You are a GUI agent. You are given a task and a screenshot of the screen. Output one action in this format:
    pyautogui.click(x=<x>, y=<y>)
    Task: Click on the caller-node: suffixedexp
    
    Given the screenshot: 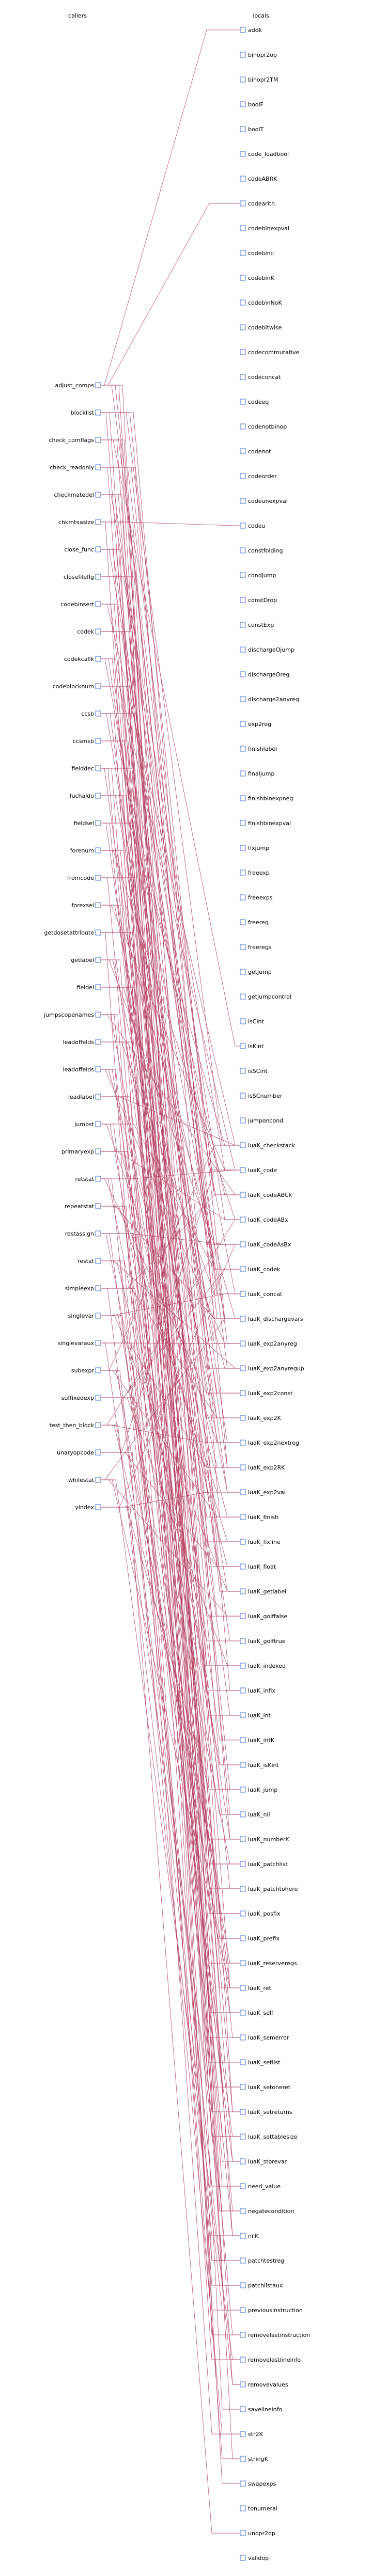 What is the action you would take?
    pyautogui.click(x=81, y=1398)
    